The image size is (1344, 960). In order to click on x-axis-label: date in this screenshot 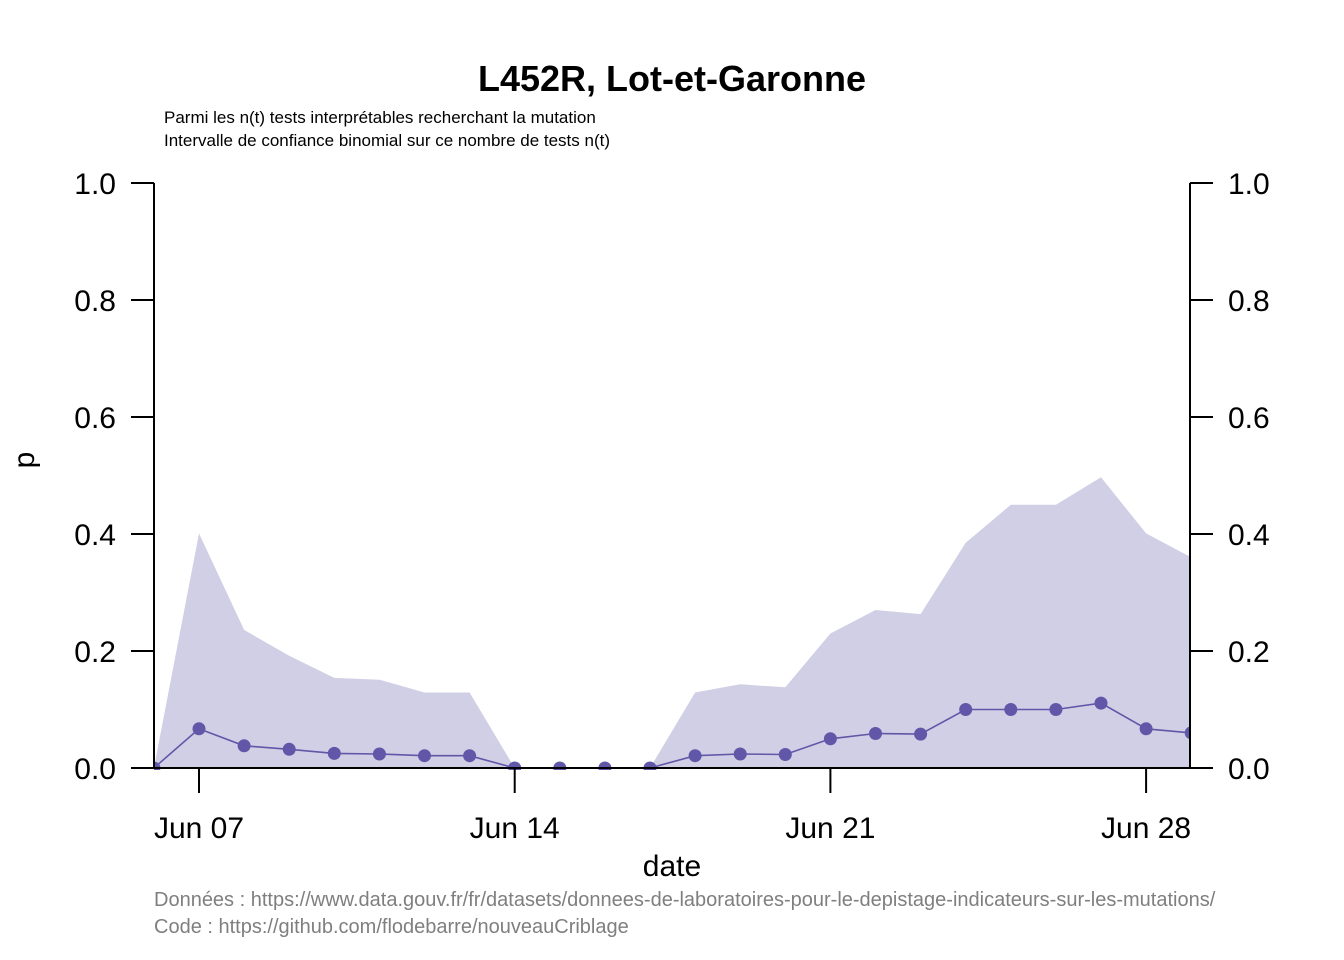, I will do `click(672, 866)`.